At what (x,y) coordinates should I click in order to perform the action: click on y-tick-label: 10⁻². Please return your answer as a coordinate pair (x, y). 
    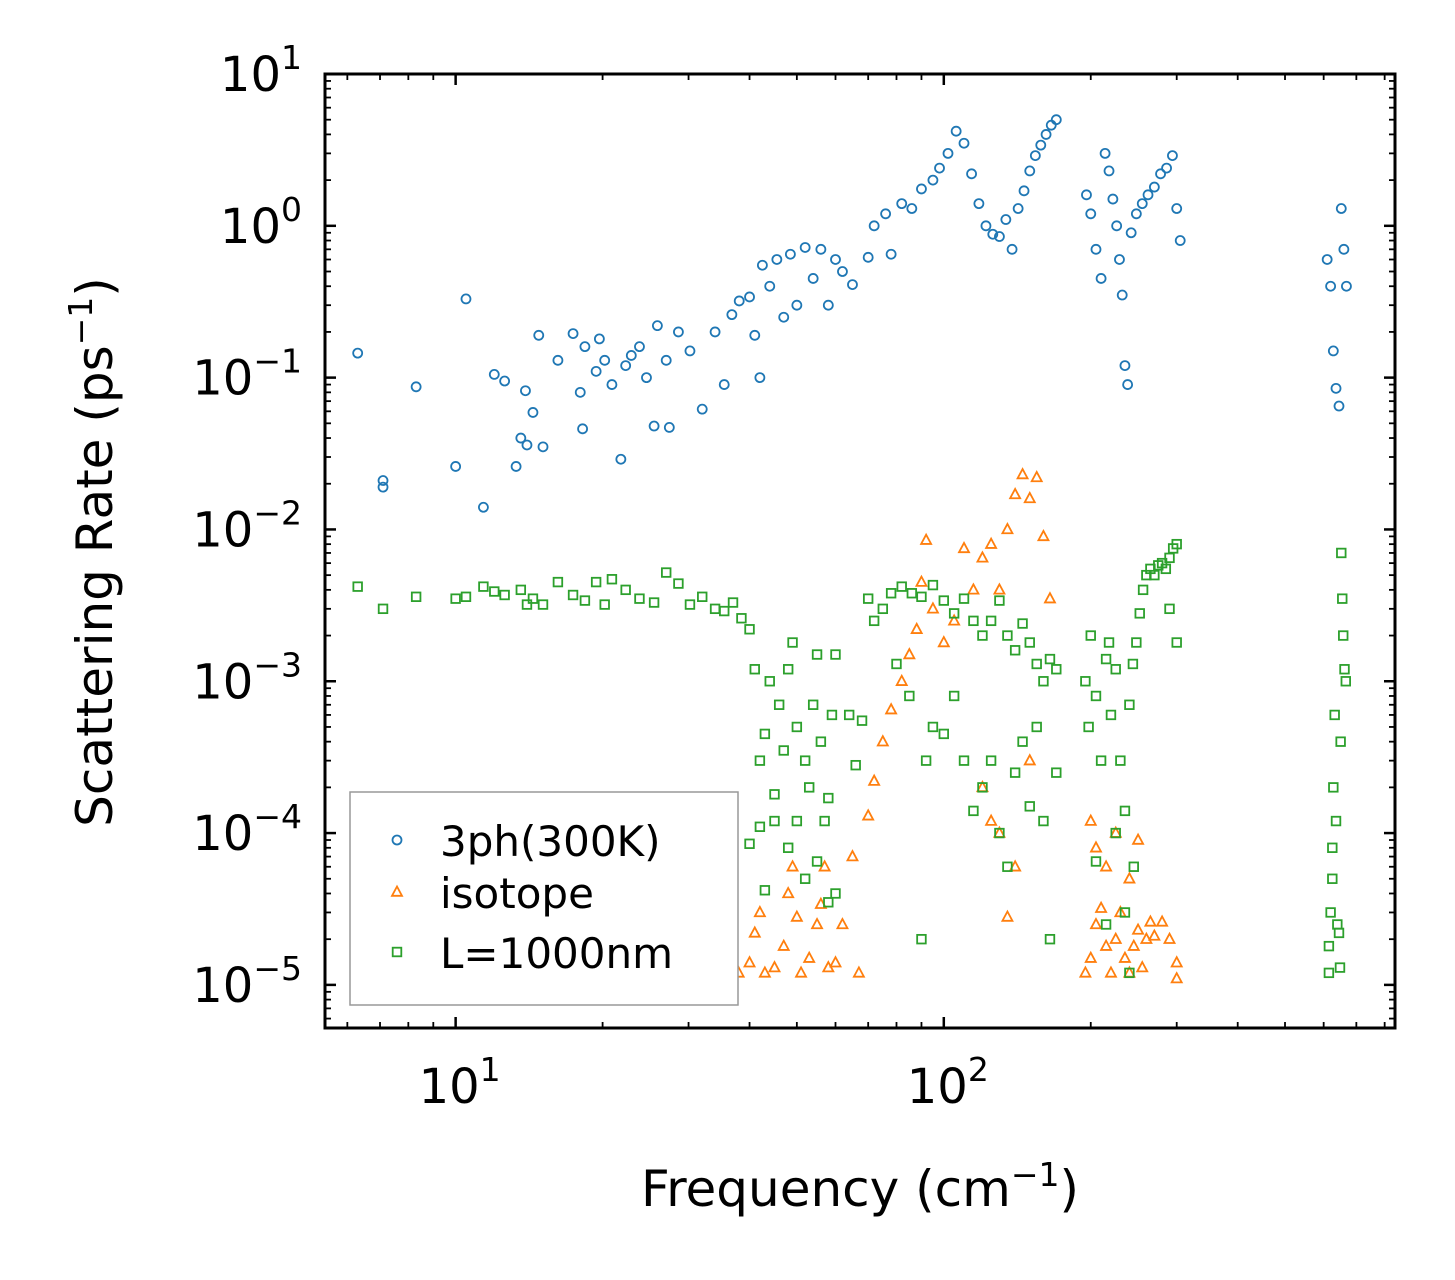
    Looking at the image, I should click on (247, 525).